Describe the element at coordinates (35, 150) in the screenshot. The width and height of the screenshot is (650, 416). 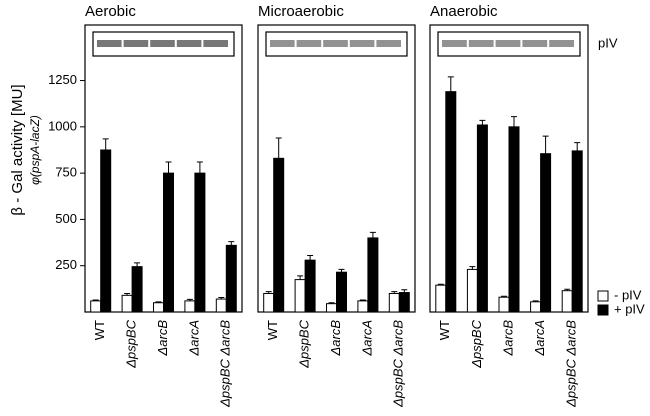
I see `y-axis-sublabel: φ(pspA-lacZ)` at that location.